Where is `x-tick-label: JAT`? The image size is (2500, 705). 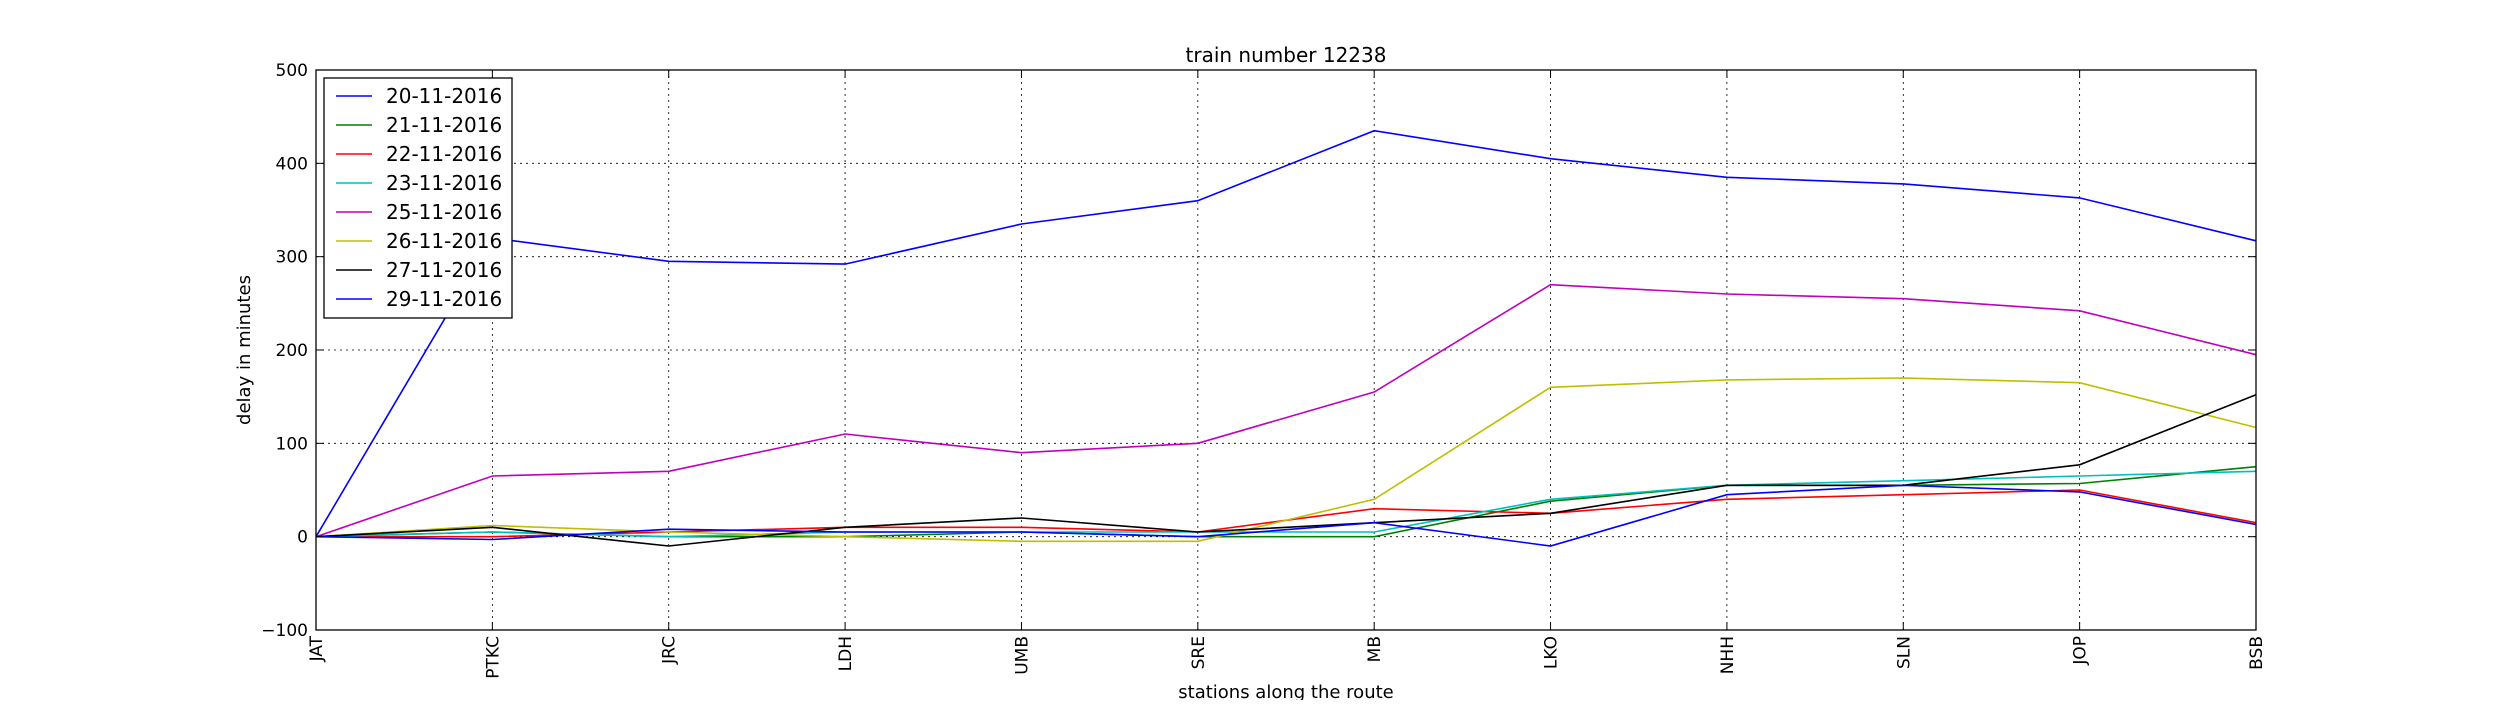 x-tick-label: JAT is located at coordinates (317, 648).